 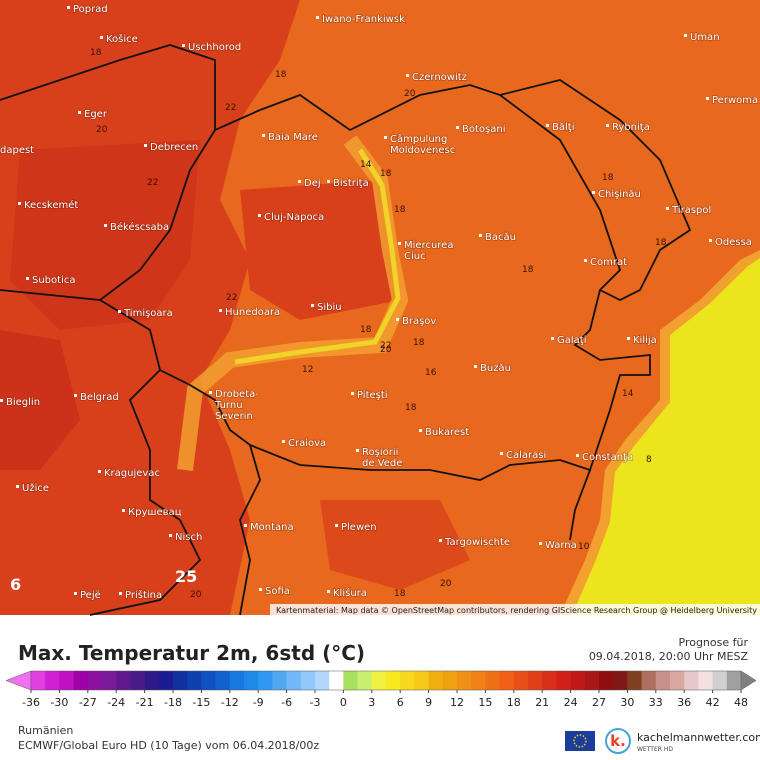 What do you see at coordinates (380, 452) in the screenshot?
I see `city-label: Roşiorii` at bounding box center [380, 452].